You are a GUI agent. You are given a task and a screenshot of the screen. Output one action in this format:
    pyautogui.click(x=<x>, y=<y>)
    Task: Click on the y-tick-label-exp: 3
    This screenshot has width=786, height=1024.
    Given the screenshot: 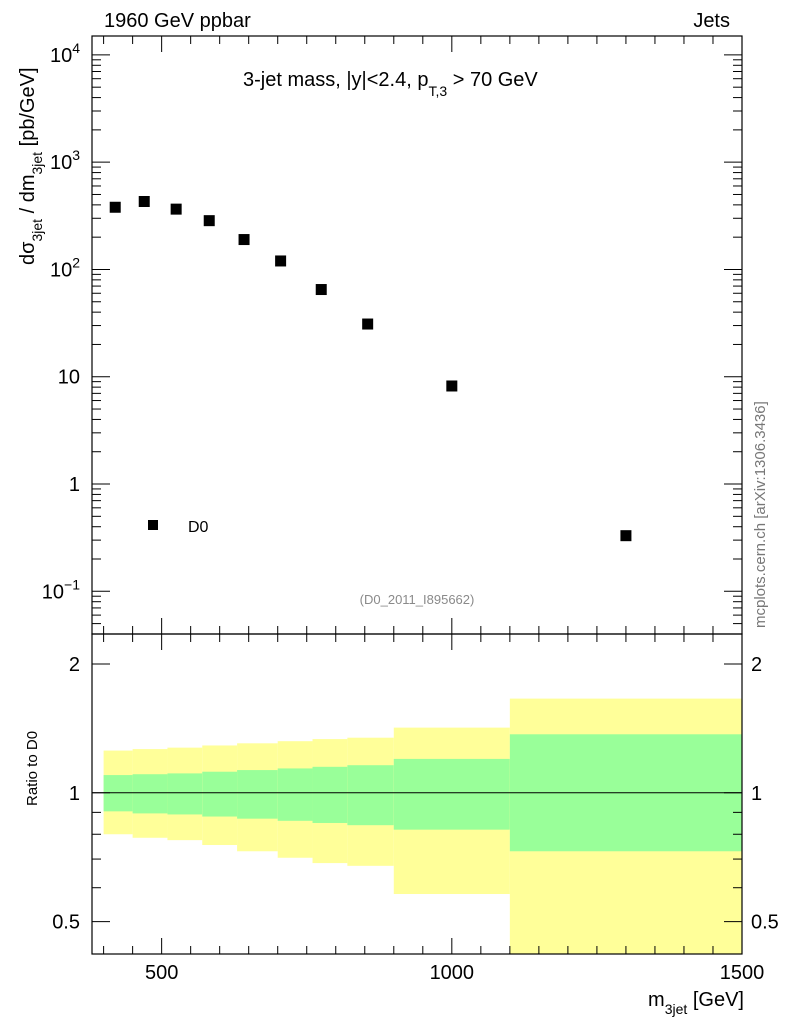 What is the action you would take?
    pyautogui.click(x=76, y=155)
    